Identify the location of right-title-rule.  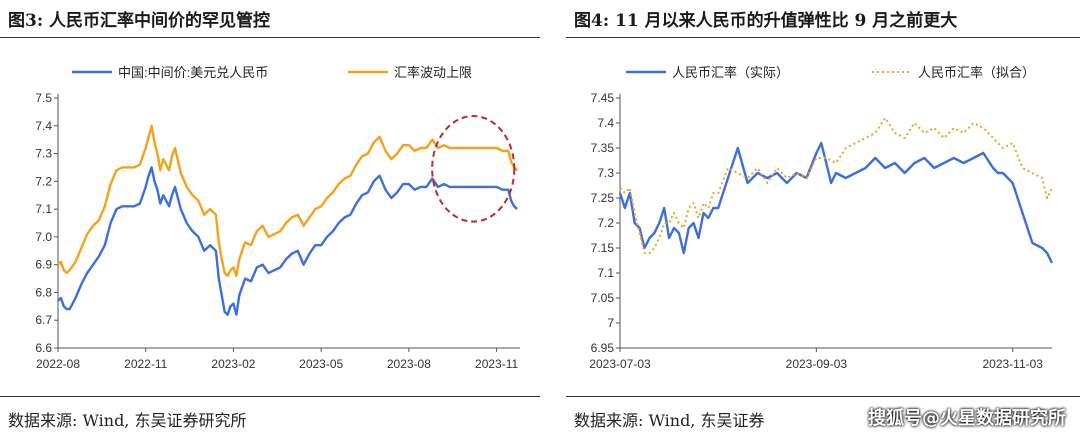
(823, 37).